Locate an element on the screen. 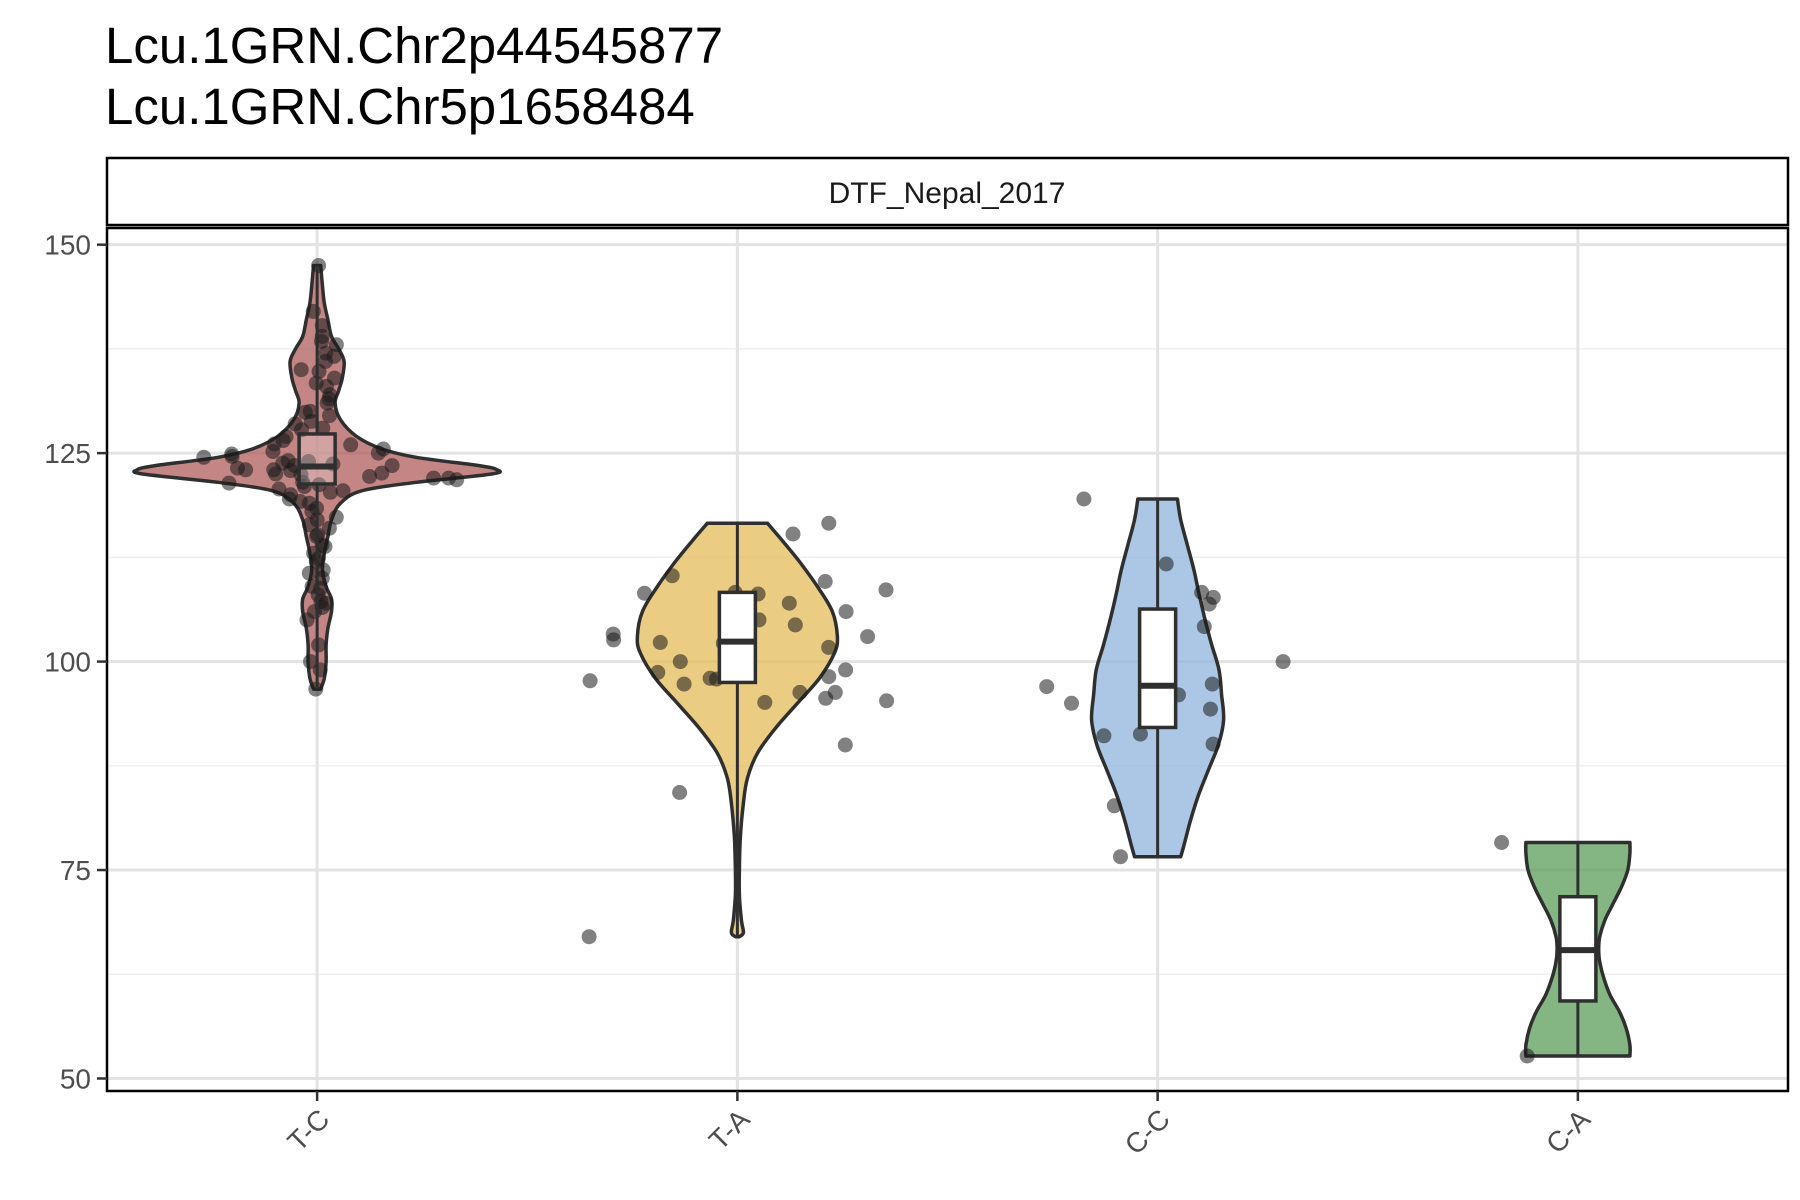 Image resolution: width=1800 pixels, height=1200 pixels. y-tick-label: 125 is located at coordinates (67, 453).